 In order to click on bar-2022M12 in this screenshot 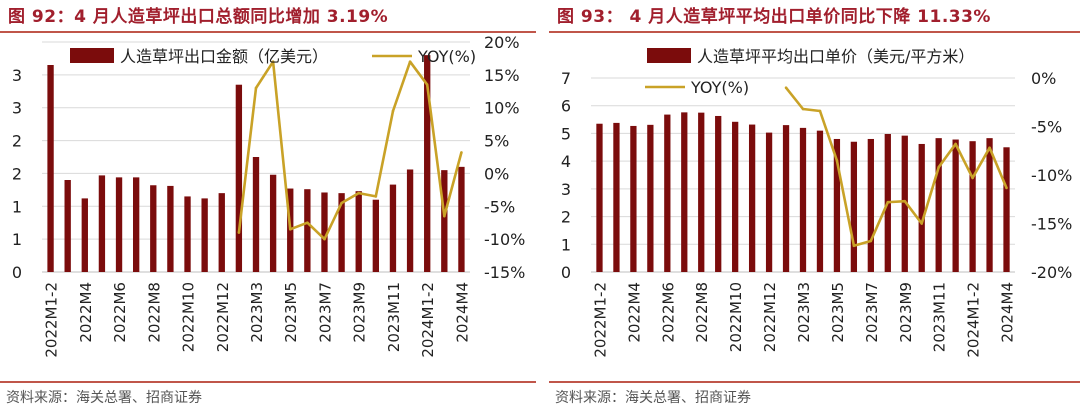, I will do `click(769, 202)`.